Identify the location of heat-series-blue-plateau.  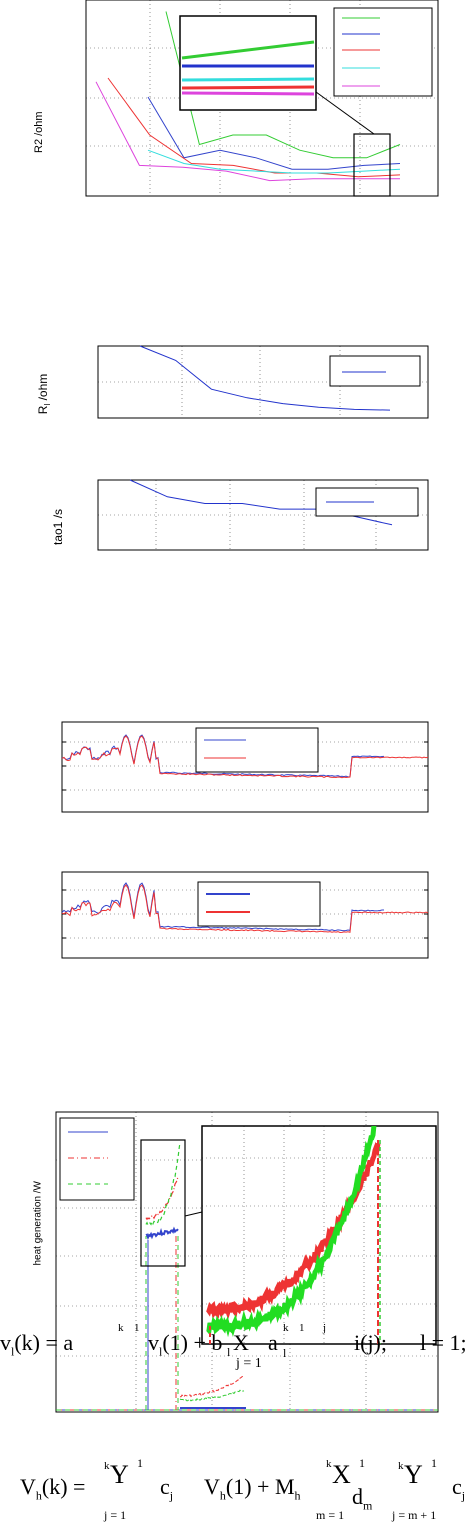
(162, 1233).